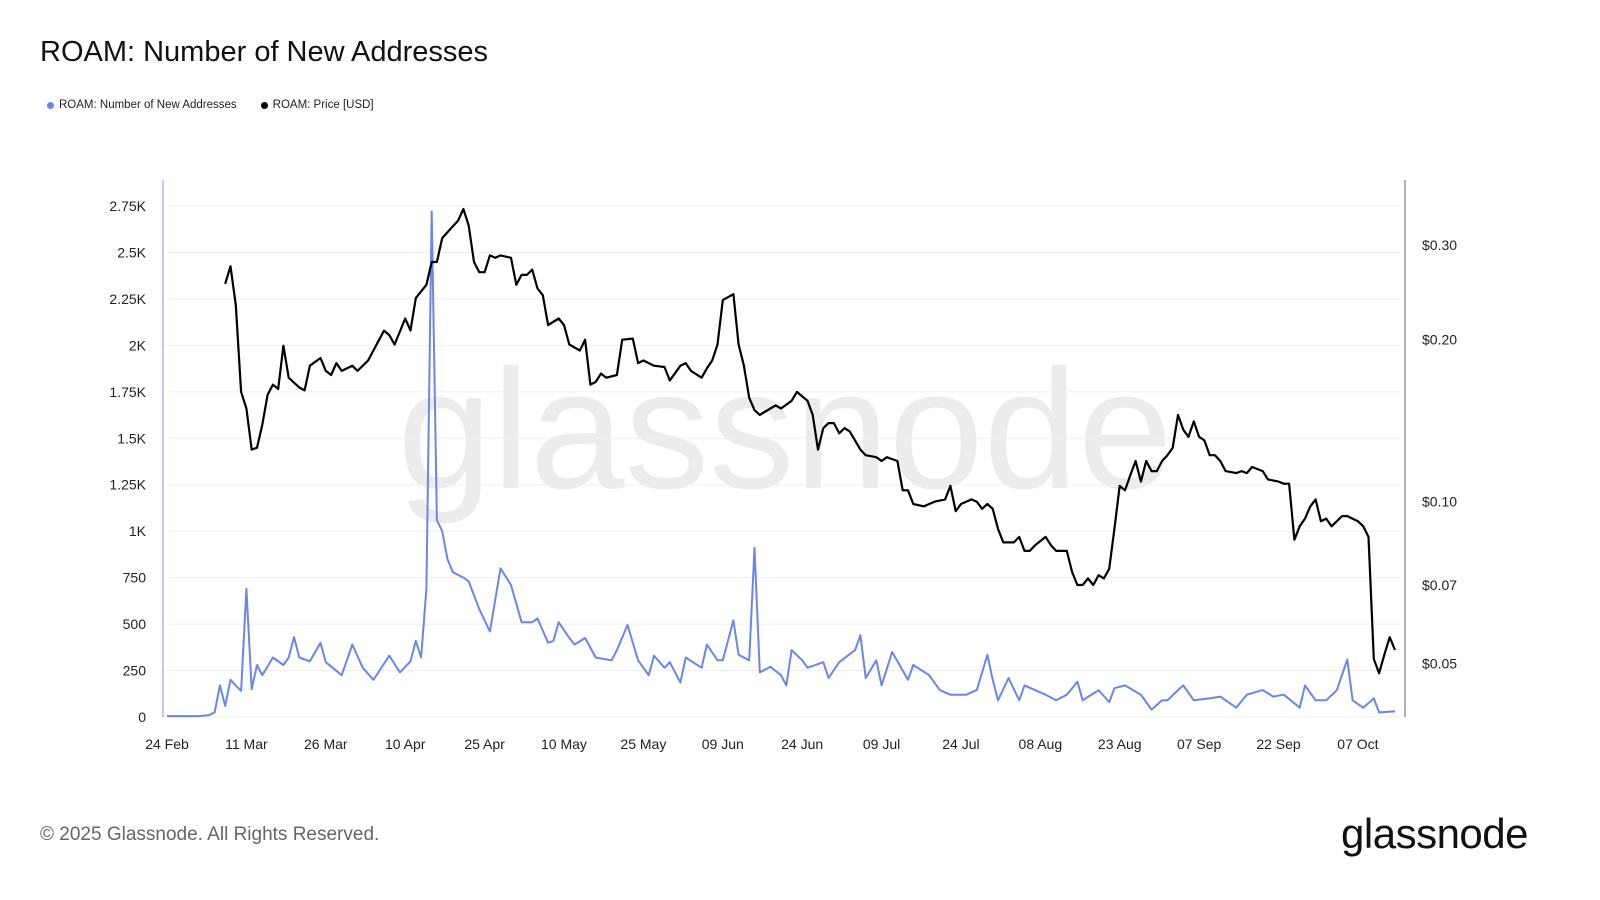 The image size is (1600, 900). Describe the element at coordinates (131, 438) in the screenshot. I see `left-tick-label: 1.5K` at that location.